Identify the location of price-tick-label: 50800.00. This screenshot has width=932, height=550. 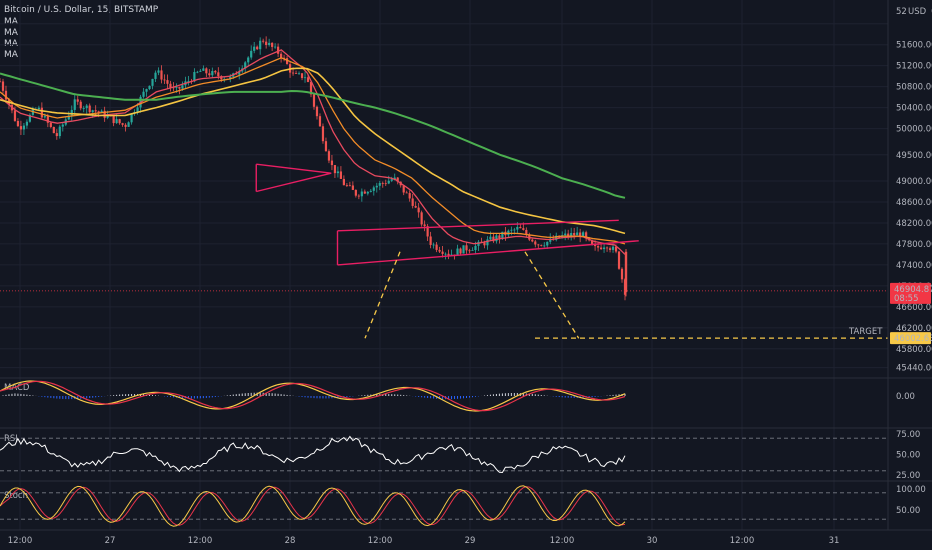
(914, 88).